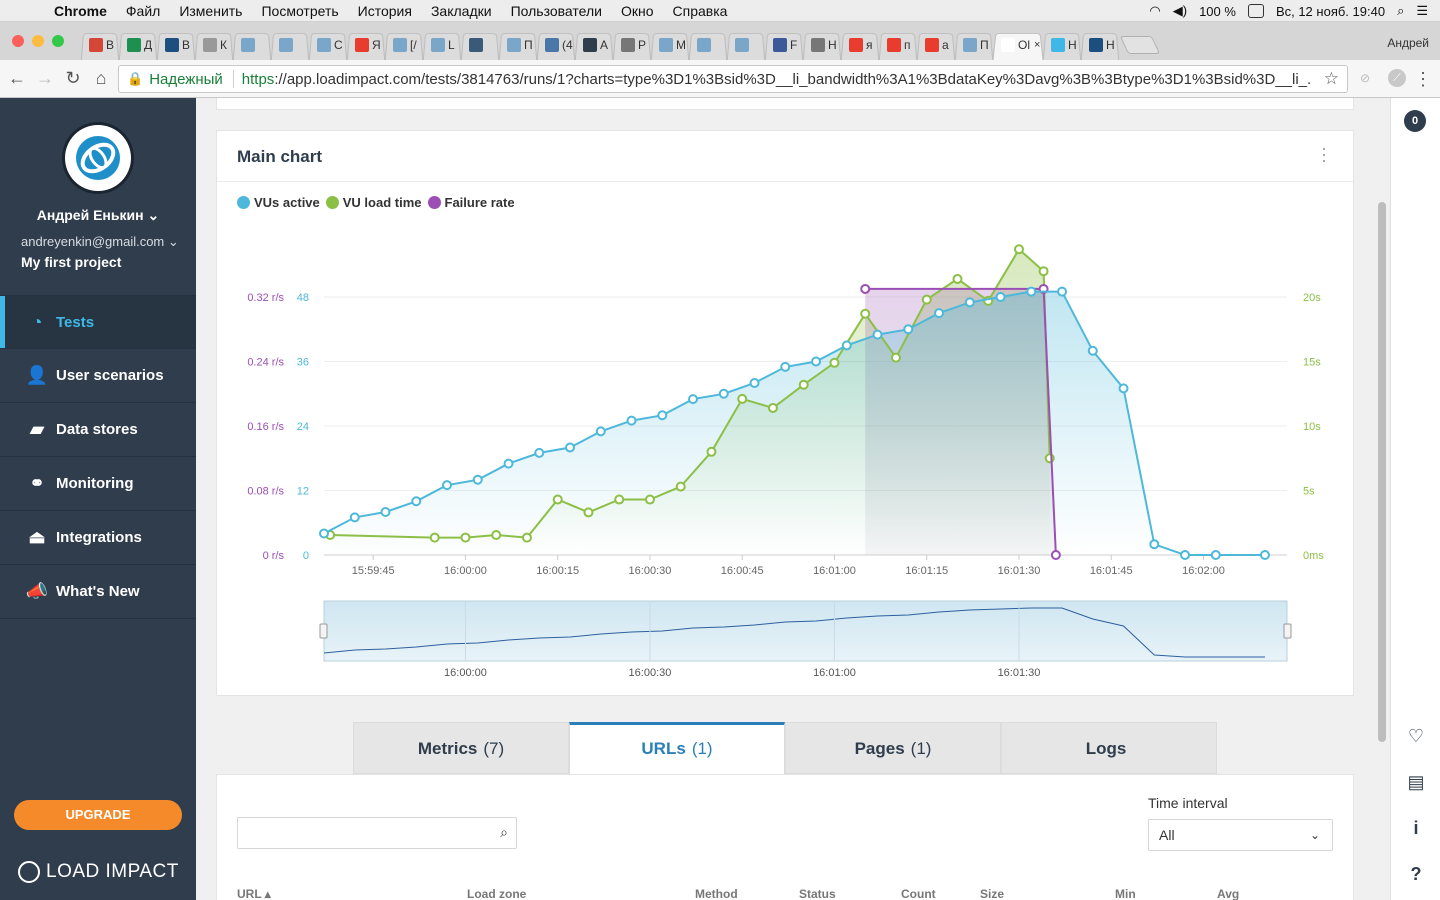 The image size is (1440, 900). I want to click on browser-tab: а, so click(936, 45).